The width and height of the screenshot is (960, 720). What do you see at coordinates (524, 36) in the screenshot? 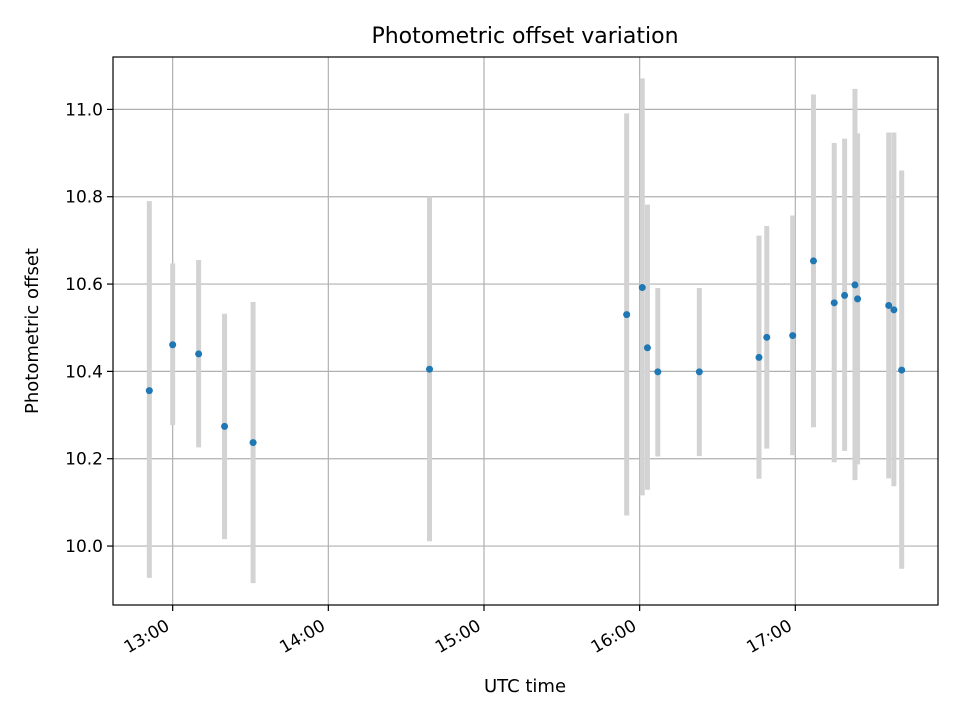
I see `chart-title: Photometric offset variation` at bounding box center [524, 36].